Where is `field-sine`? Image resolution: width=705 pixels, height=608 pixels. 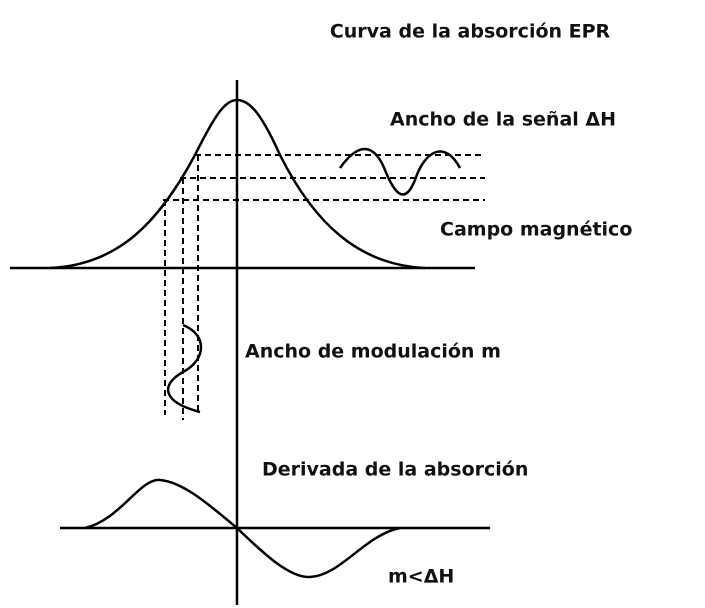 field-sine is located at coordinates (400, 171).